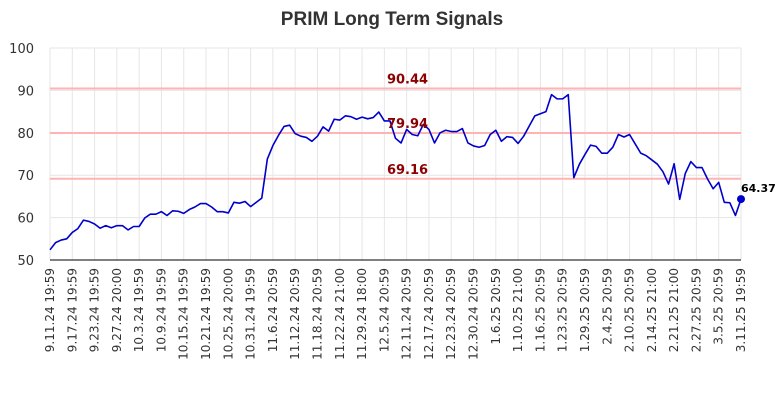 Image resolution: width=784 pixels, height=400 pixels. Describe the element at coordinates (674, 310) in the screenshot. I see `x-tick-label: 2.21.25 21:00` at that location.